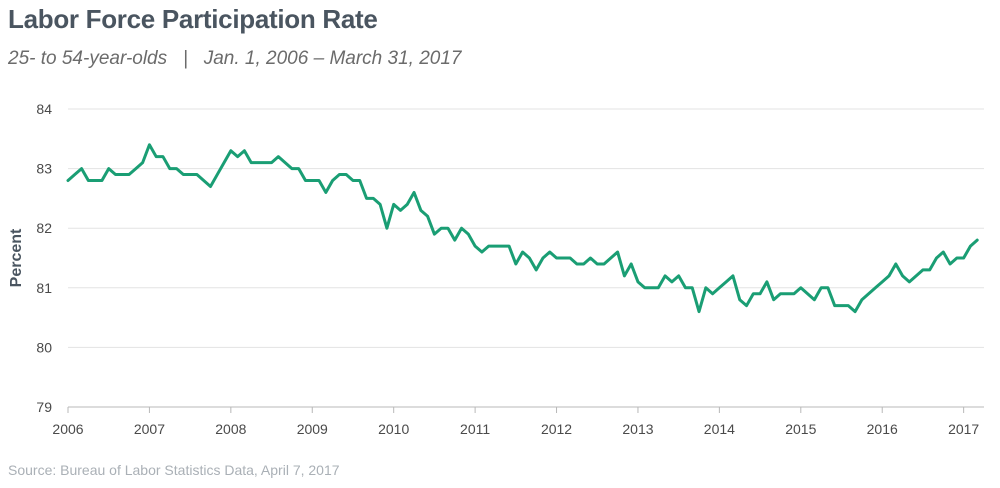 The height and width of the screenshot is (488, 1000). What do you see at coordinates (149, 429) in the screenshot?
I see `x-tick-label: 2007` at bounding box center [149, 429].